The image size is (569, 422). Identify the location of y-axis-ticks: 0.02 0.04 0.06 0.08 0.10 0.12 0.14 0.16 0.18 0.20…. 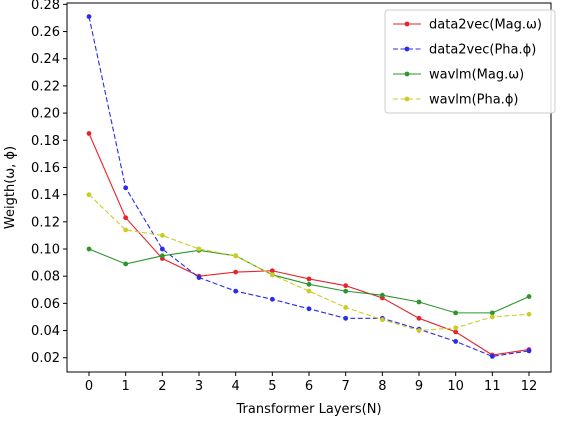
(49, 183).